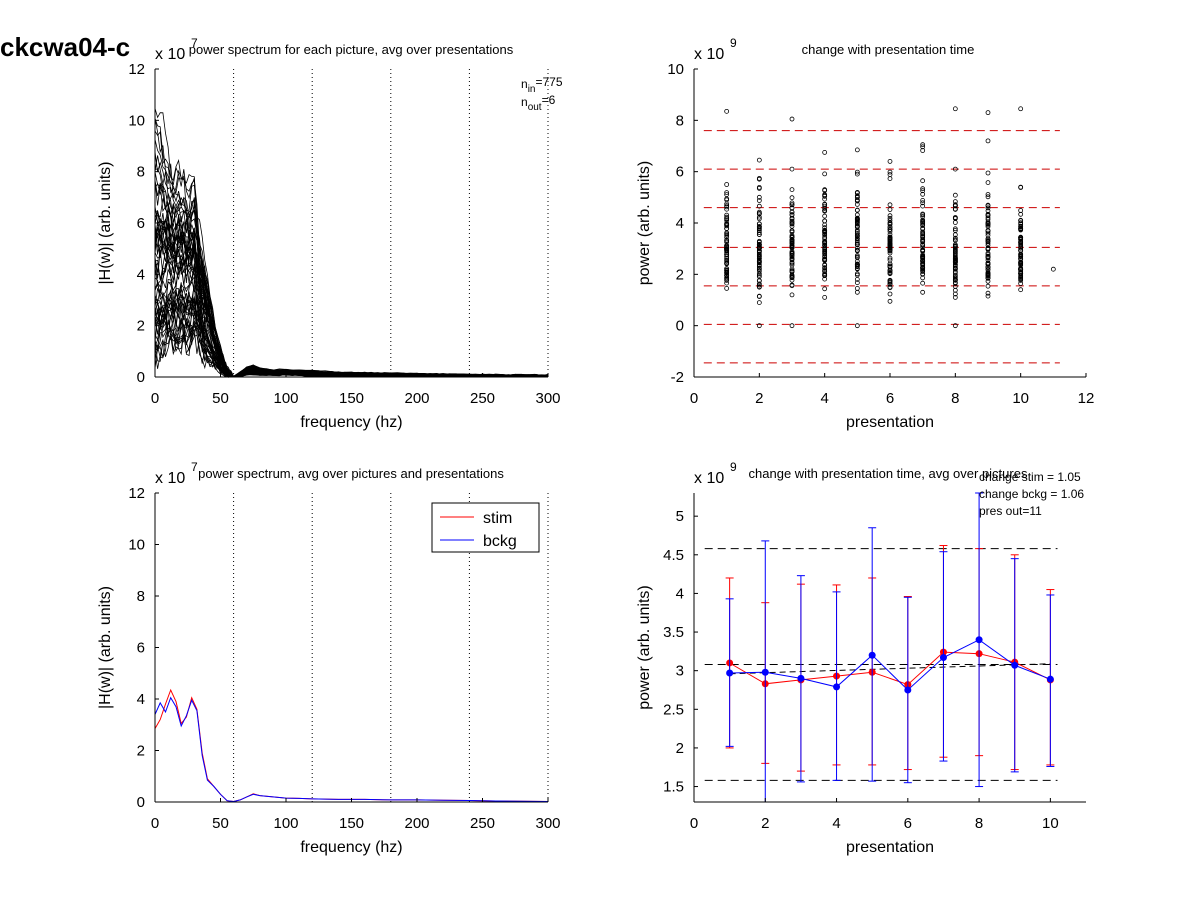 The image size is (1200, 901). Describe the element at coordinates (351, 745) in the screenshot. I see `series-line-stim` at that location.